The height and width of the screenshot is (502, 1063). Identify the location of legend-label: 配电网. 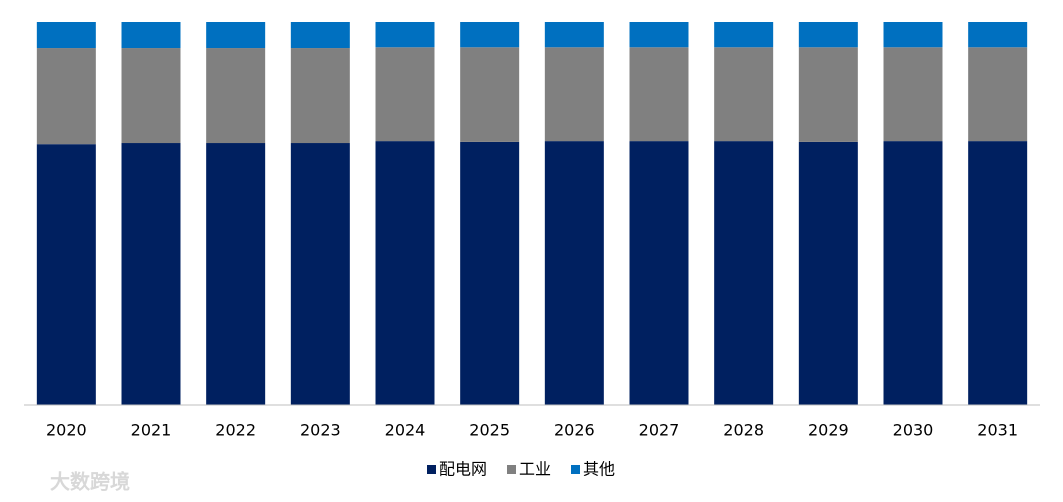
(463, 469).